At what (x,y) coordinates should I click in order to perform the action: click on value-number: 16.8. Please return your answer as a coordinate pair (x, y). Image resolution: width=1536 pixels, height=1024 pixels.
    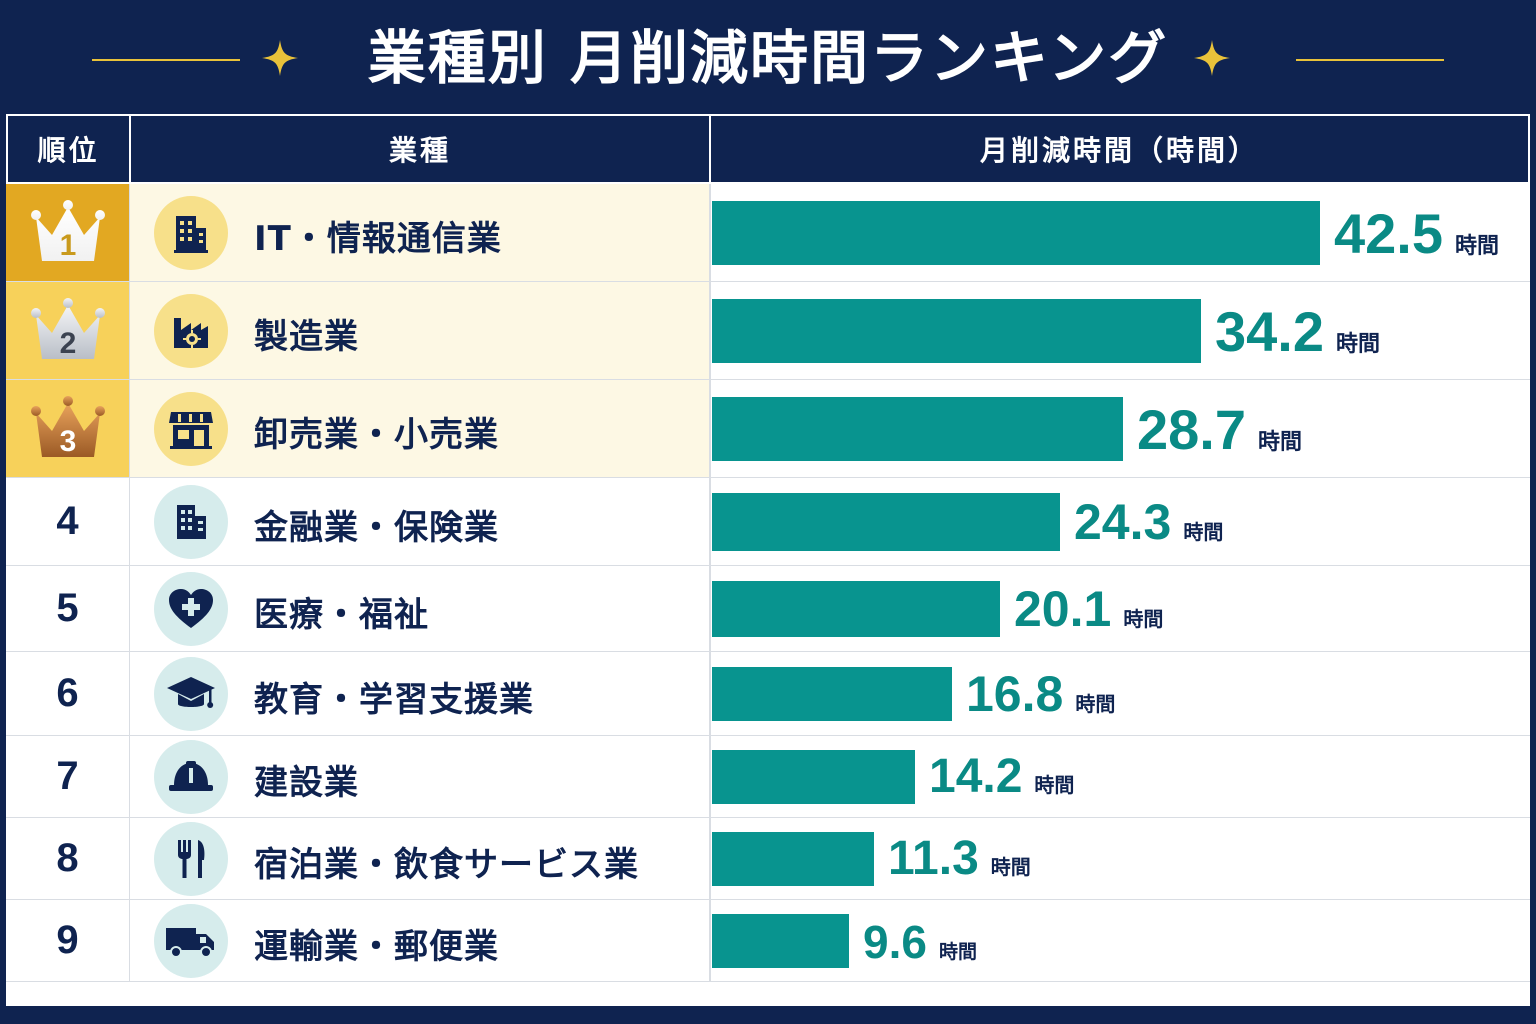
    Looking at the image, I should click on (1015, 694).